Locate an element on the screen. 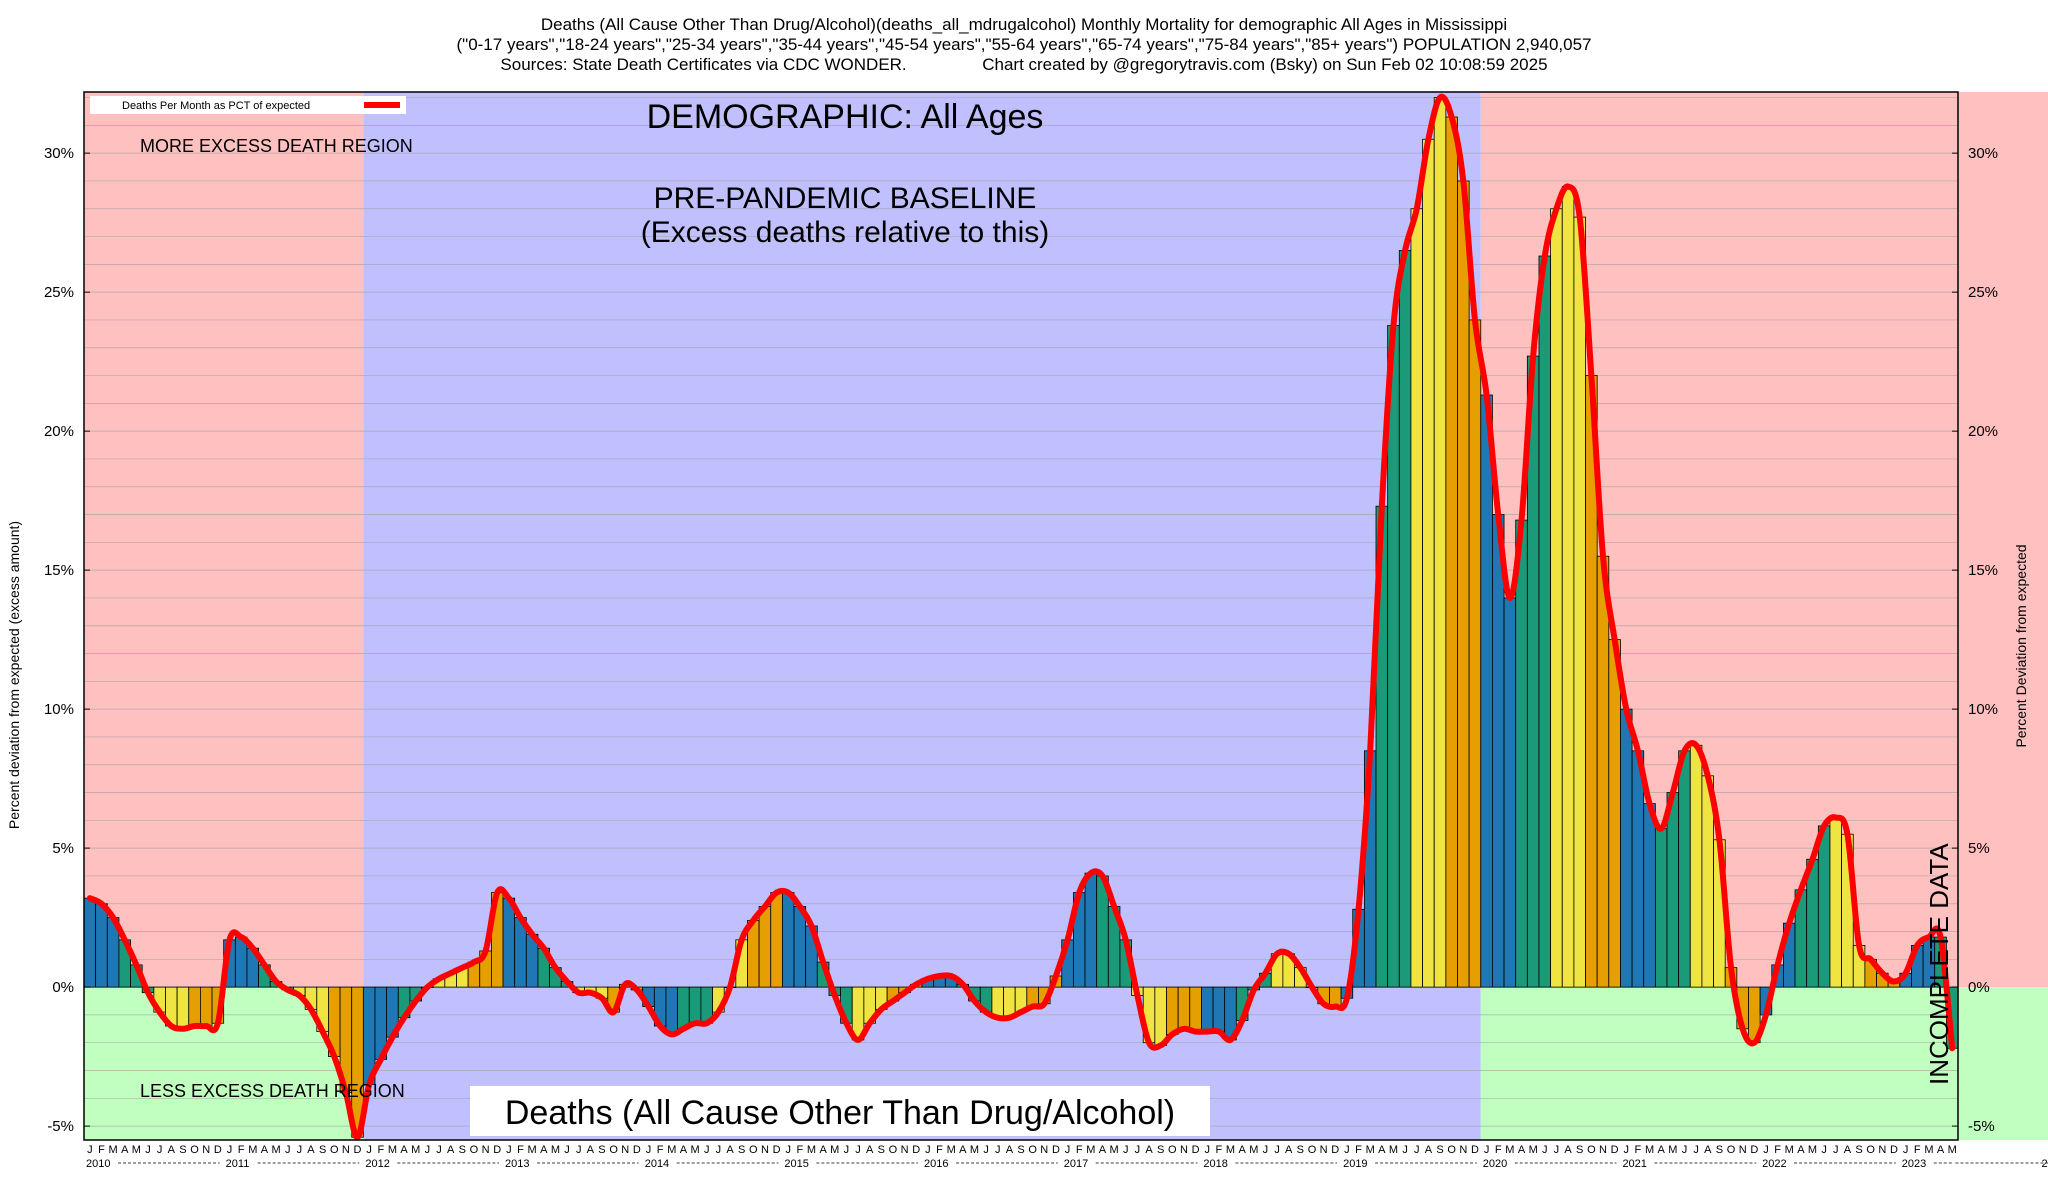 Image resolution: width=2048 pixels, height=1200 pixels. bottom-title-box is located at coordinates (840, 1111).